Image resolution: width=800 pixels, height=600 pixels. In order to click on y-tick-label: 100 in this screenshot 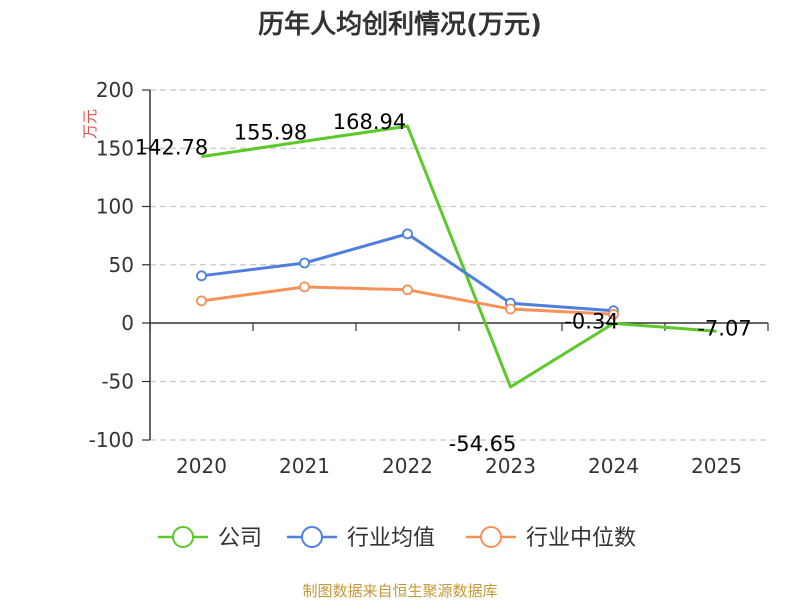, I will do `click(115, 207)`.